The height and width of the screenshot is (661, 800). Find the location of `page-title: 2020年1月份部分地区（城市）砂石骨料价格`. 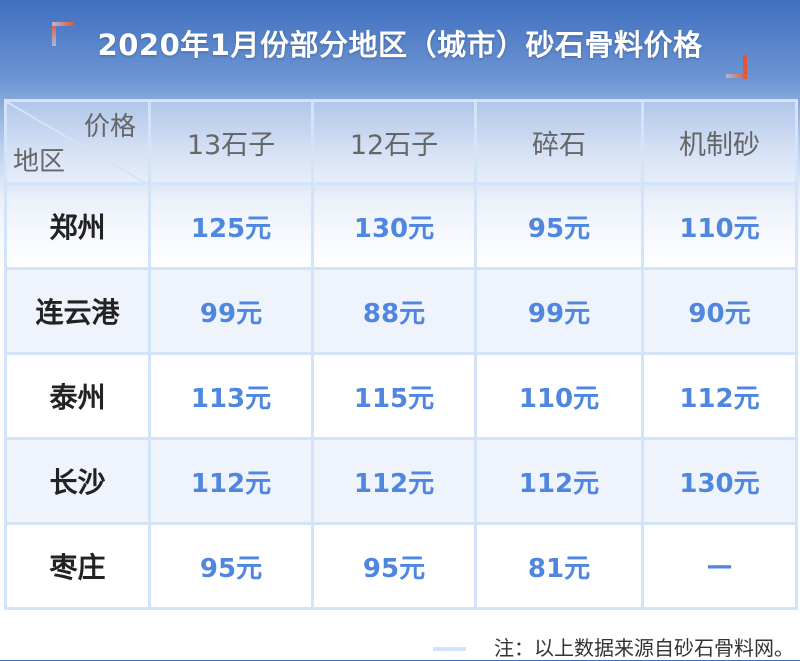

page-title: 2020年1月份部分地区（城市）砂石骨料价格 is located at coordinates (400, 45).